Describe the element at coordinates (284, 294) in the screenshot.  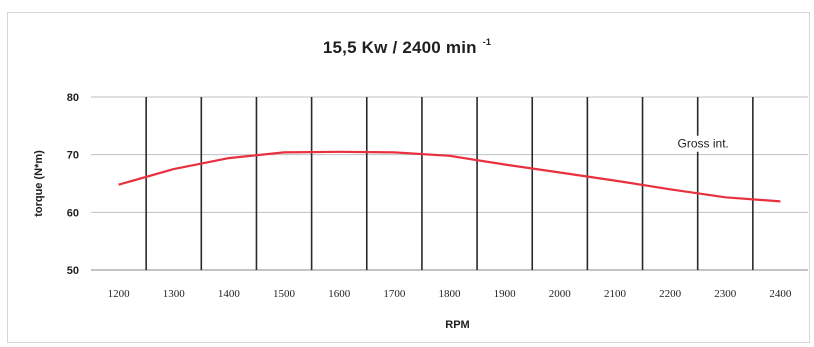
I see `x-tick-label: 1500` at that location.